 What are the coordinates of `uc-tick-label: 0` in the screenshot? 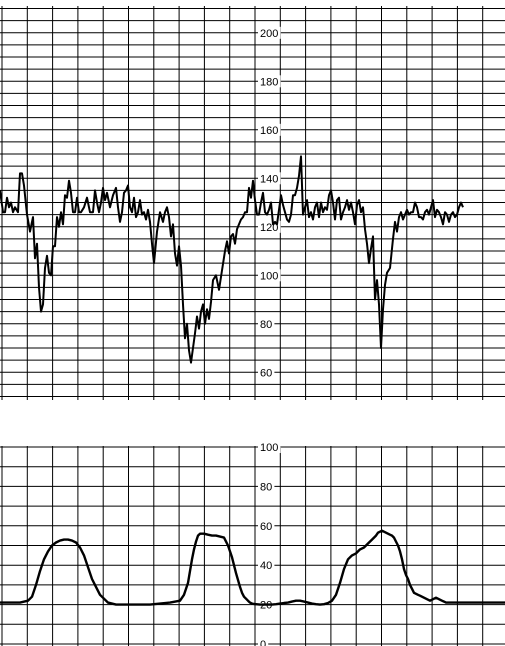 It's located at (263, 642).